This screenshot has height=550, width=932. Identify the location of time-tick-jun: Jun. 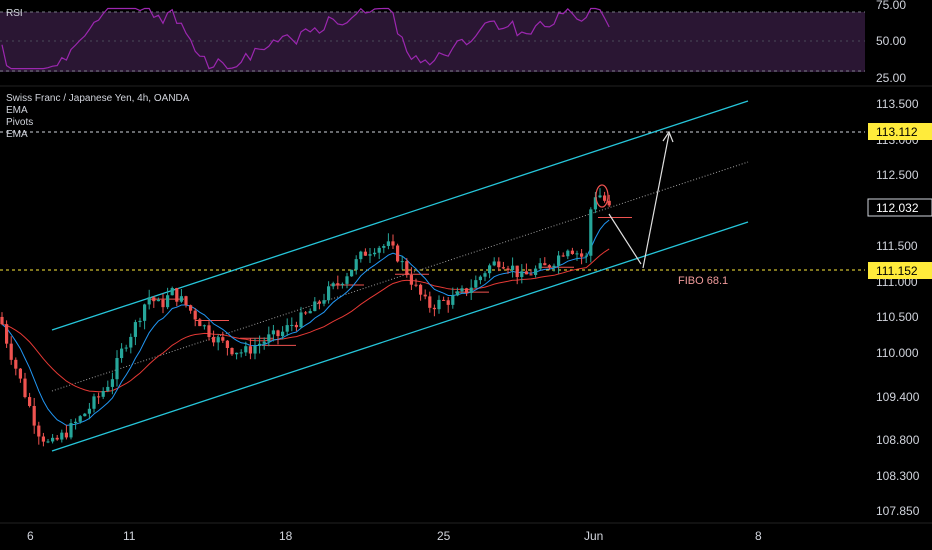
(593, 536).